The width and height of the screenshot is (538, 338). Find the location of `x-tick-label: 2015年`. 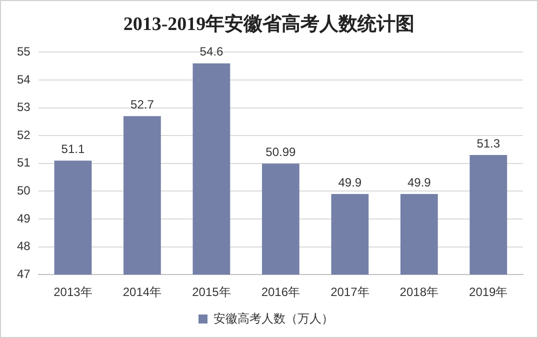

x-tick-label: 2015年 is located at coordinates (211, 292).